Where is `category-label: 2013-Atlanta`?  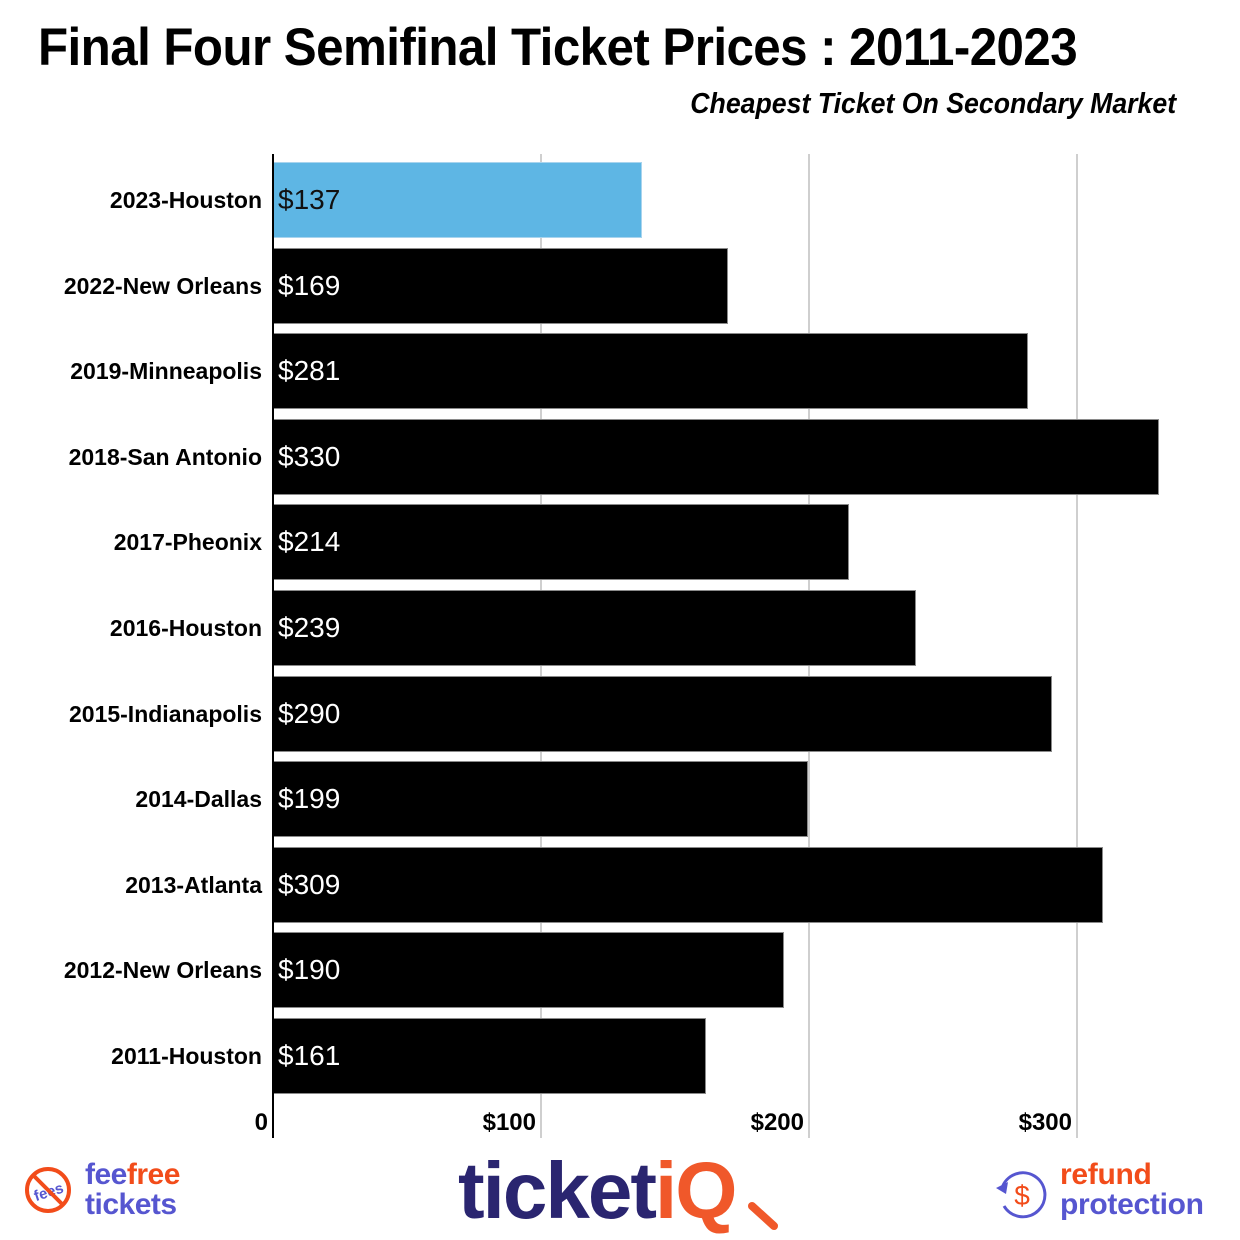 category-label: 2013-Atlanta is located at coordinates (193, 884).